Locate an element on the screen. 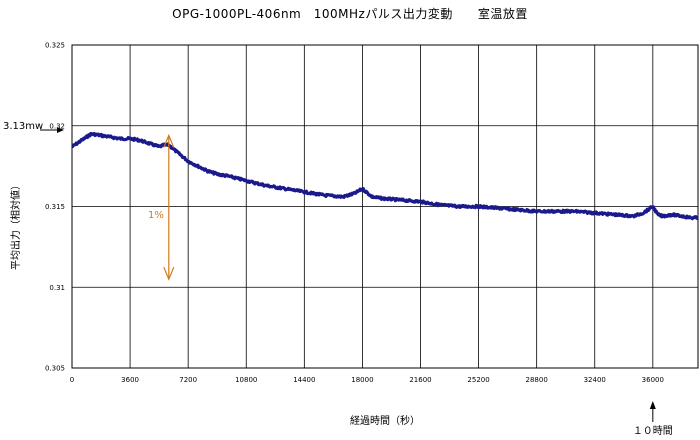 Image resolution: width=700 pixels, height=440 pixels. time-marker-label: １０時間 is located at coordinates (653, 431).